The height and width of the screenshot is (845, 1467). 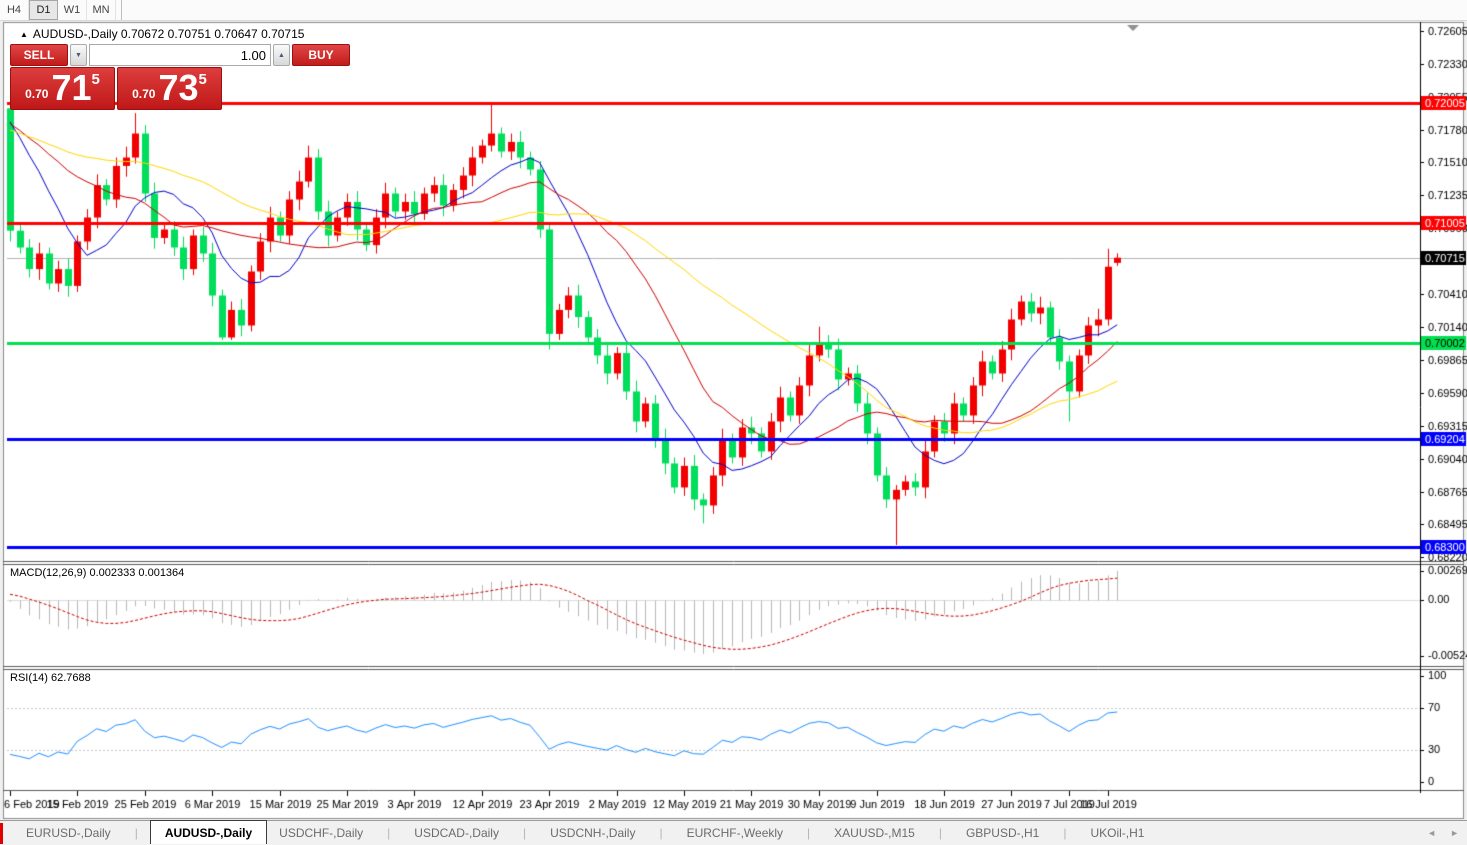 What do you see at coordinates (749, 833) in the screenshot?
I see `tab-eurchf-weekly: EURCHF-,Weekly` at bounding box center [749, 833].